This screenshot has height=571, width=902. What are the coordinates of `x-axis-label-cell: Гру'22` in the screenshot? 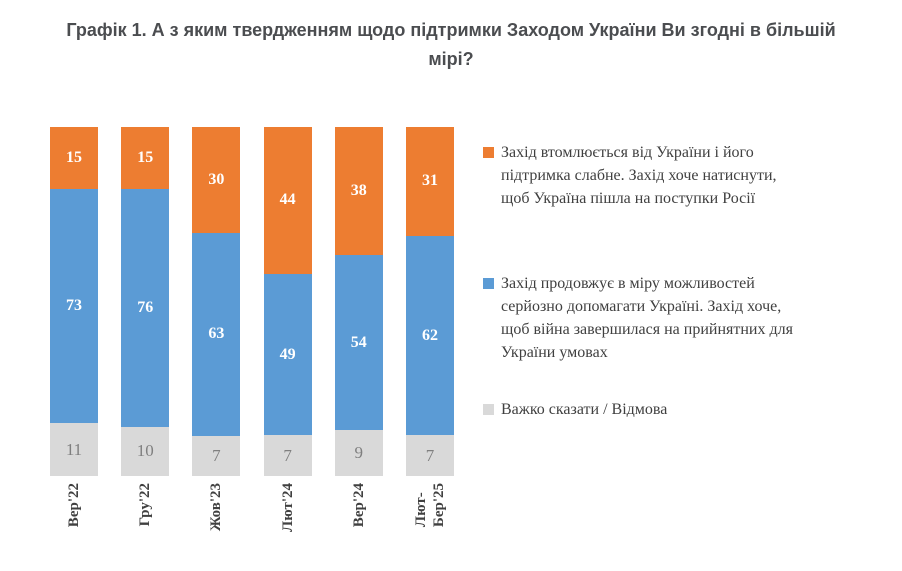 It's located at (145, 519).